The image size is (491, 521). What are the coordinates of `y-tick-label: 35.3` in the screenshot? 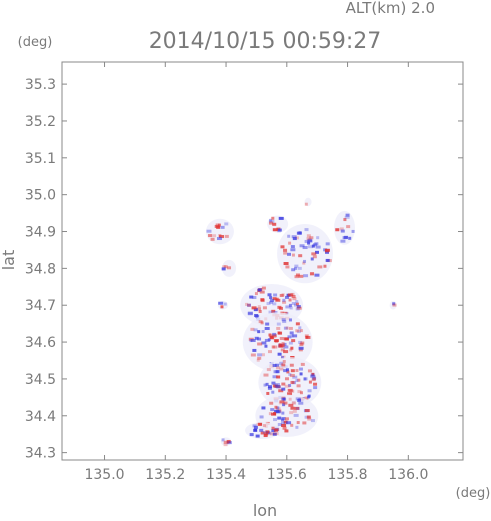 It's located at (40, 85).